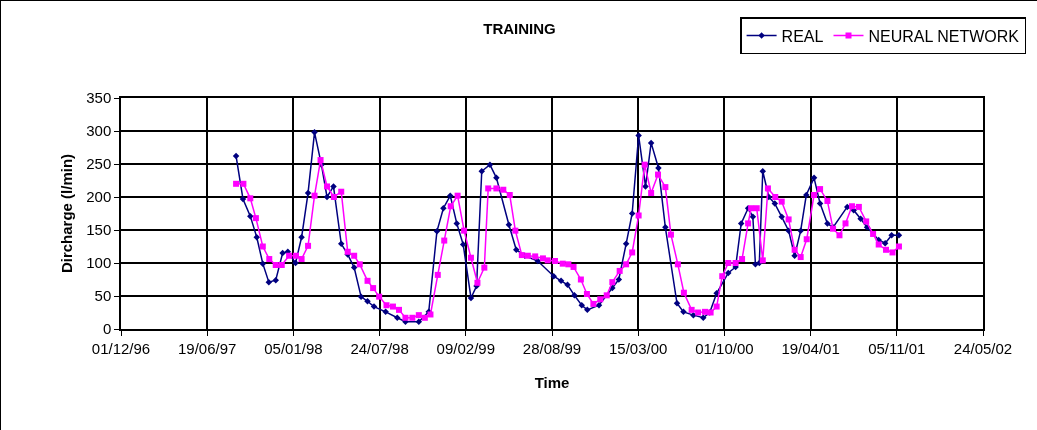 This screenshot has height=430, width=1037. What do you see at coordinates (465, 348) in the screenshot?
I see `x-tick-label: 09/02/99` at bounding box center [465, 348].